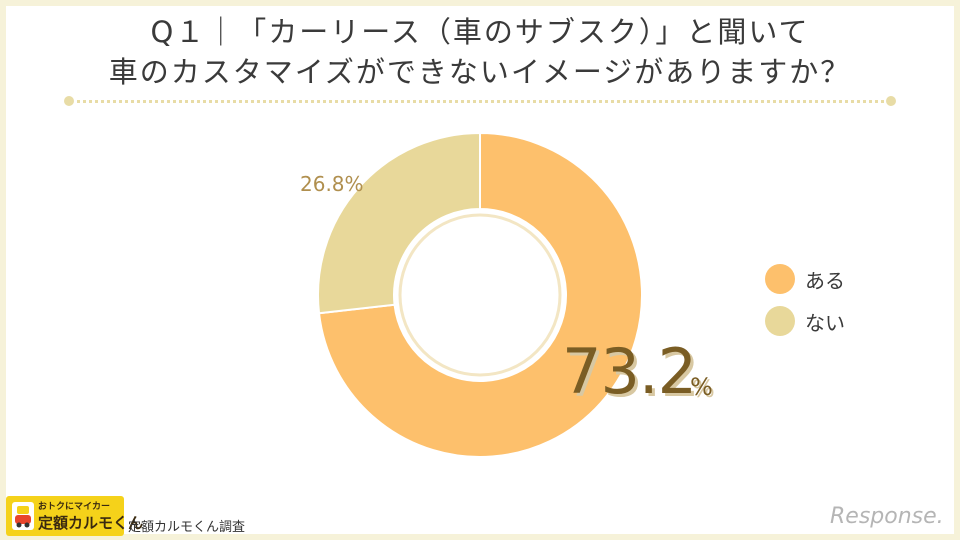  Describe the element at coordinates (480, 72) in the screenshot. I see `title-line-2: 車のカスタマイズができないイメージがありますか？` at that location.